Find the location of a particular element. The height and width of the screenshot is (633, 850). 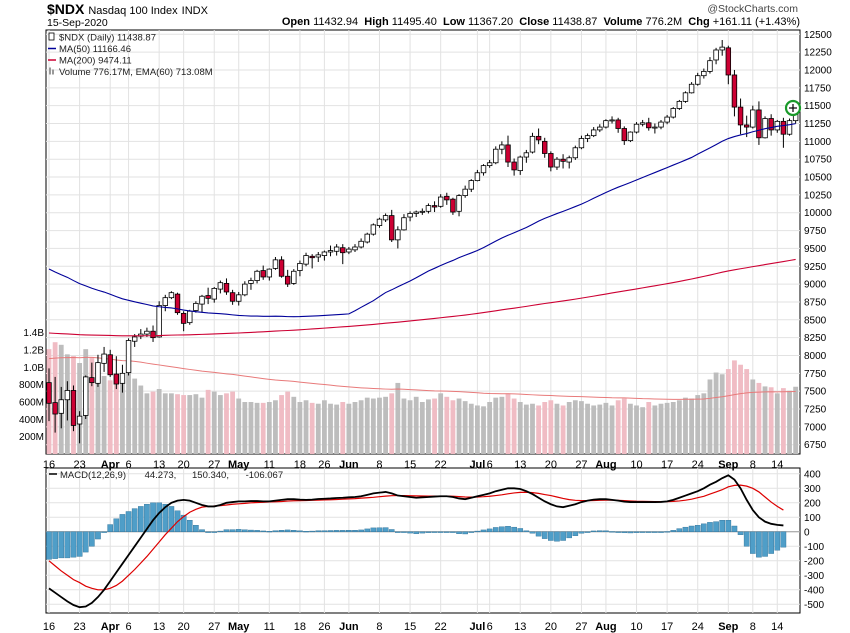

price-tick-label: 12250 is located at coordinates (818, 53).